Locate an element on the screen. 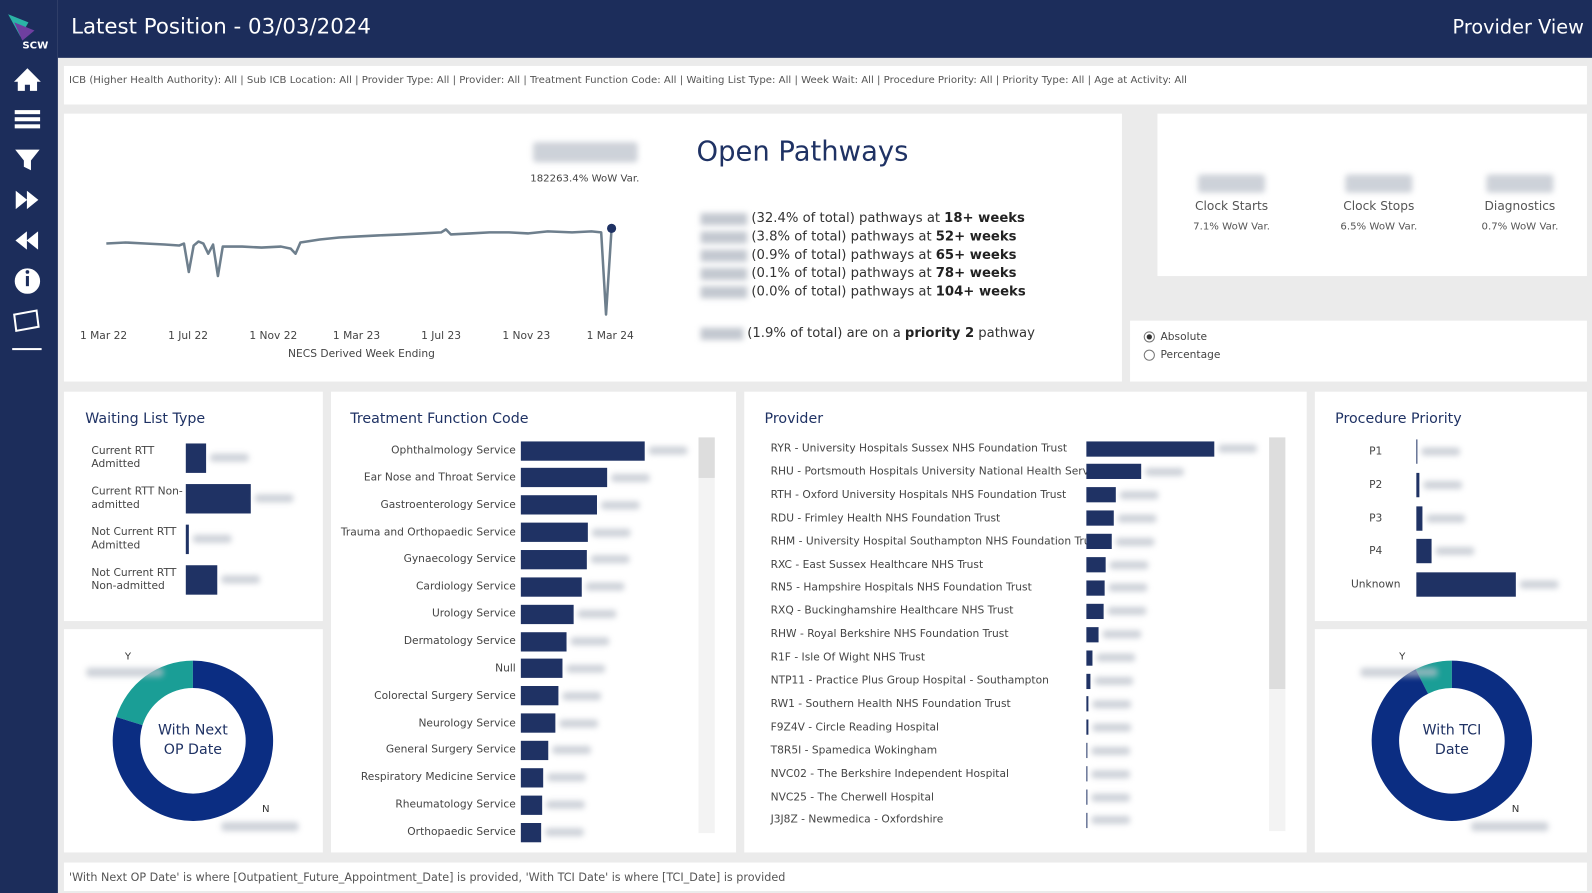 Image resolution: width=1592 pixels, height=893 pixels. page-title: Latest Position - 03/03/2024 is located at coordinates (221, 26).